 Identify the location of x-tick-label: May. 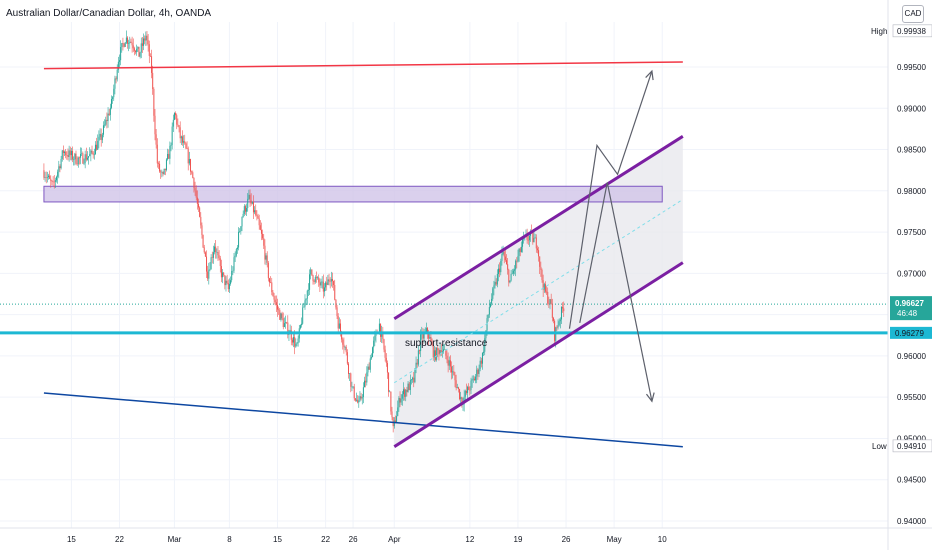
(614, 539).